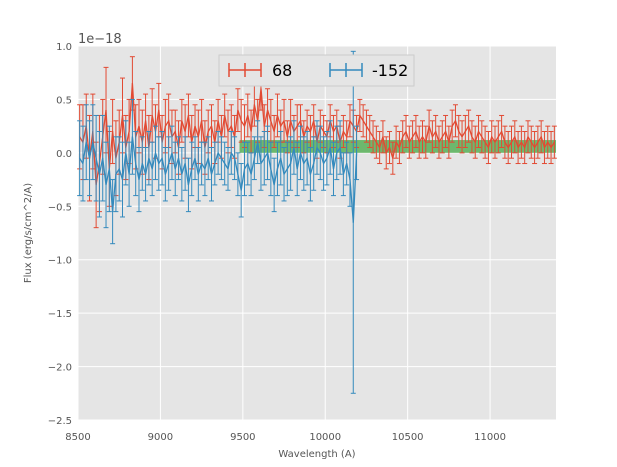 Image resolution: width=617 pixels, height=467 pixels. Describe the element at coordinates (60, 261) in the screenshot. I see `y-tick-label: −1.0` at that location.